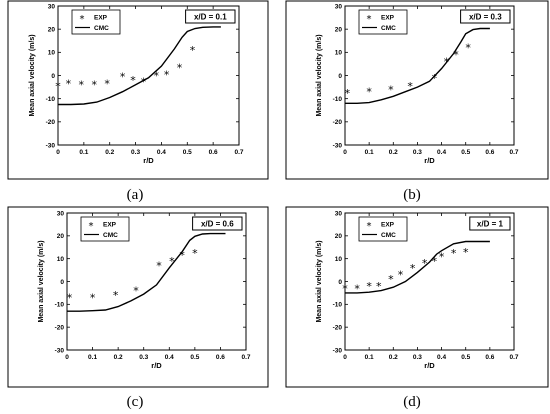 This screenshot has width=550, height=414. I want to click on annotation-text: x/D = 0.1, so click(210, 17).